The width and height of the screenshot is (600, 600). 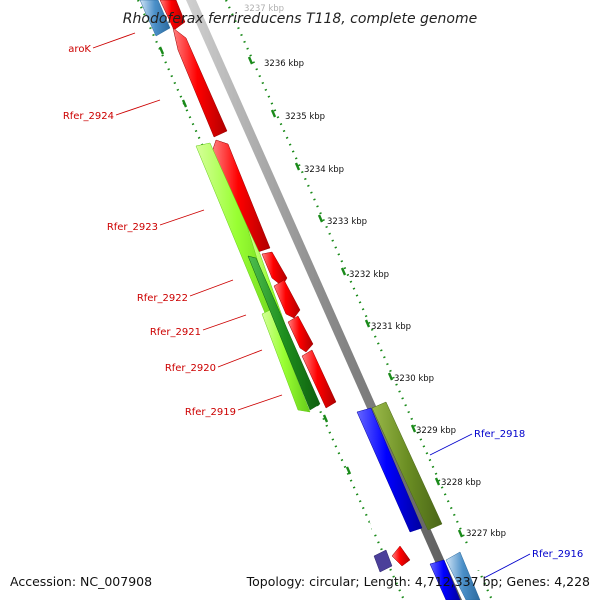 I want to click on callout-lines-blue, so click(x=480, y=506).